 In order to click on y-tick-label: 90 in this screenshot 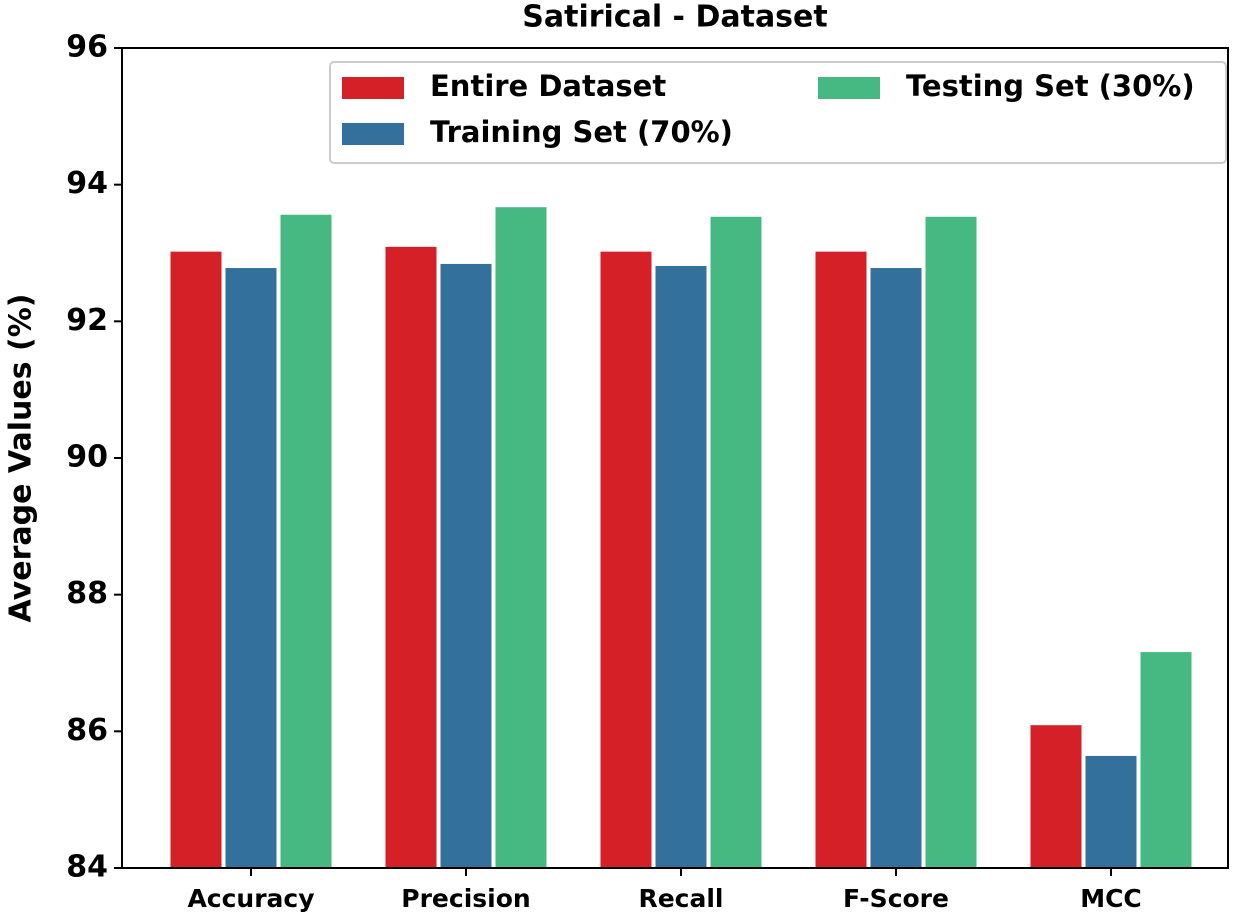, I will do `click(87, 457)`.